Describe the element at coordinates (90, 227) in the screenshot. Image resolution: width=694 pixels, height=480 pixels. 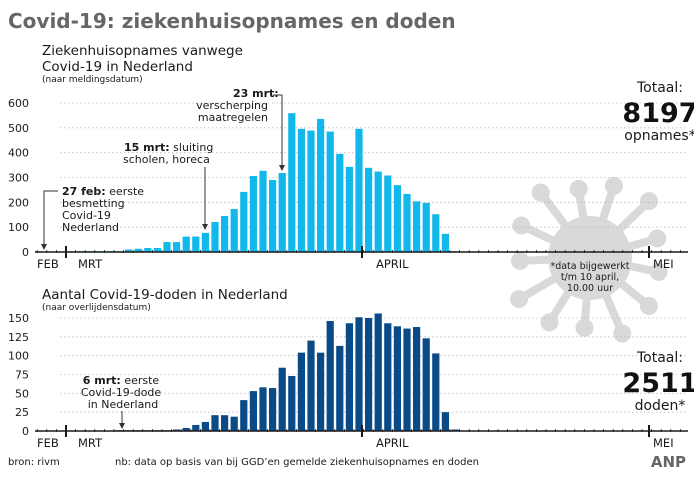
I see `annotation-text: Nederland` at that location.